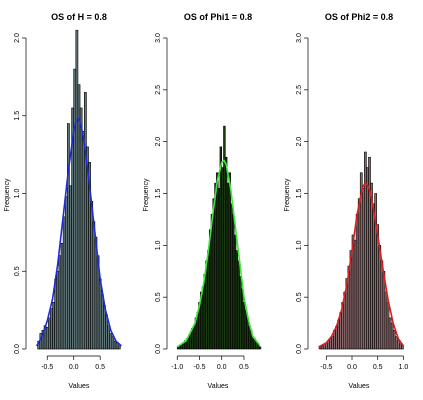  Describe the element at coordinates (359, 17) in the screenshot. I see `panel-title: OS of Phi2 = 0.8` at that location.